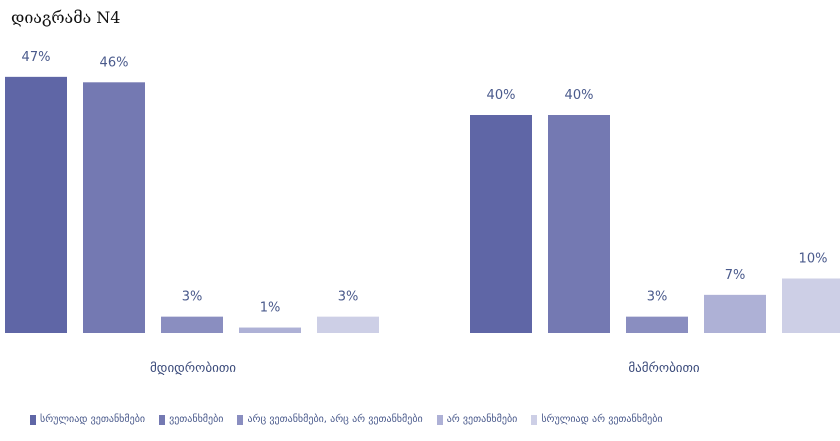 This screenshot has width=840, height=441. I want to click on data-label-1-3: 3%, so click(192, 297).